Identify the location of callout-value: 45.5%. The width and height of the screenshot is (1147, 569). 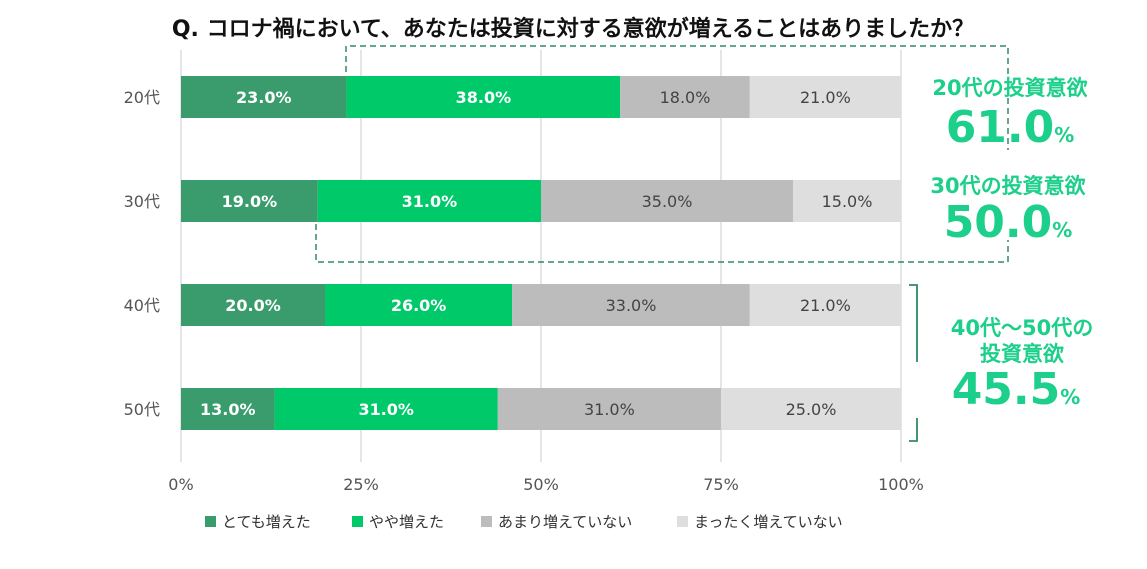
(1016, 389).